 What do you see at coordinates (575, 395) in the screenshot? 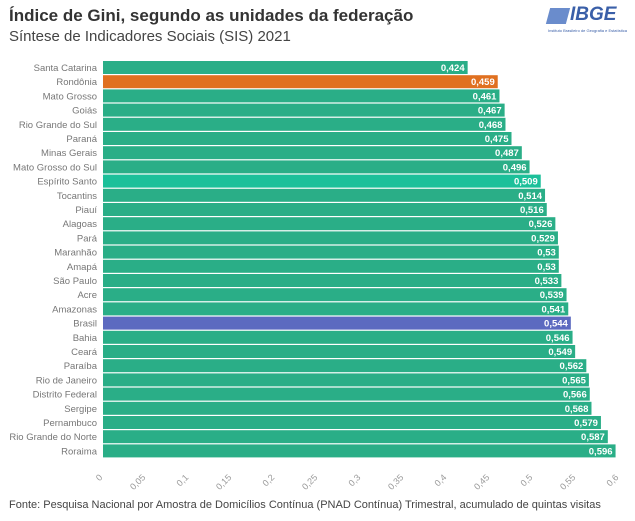
I see `data-label: 0,566` at bounding box center [575, 395].